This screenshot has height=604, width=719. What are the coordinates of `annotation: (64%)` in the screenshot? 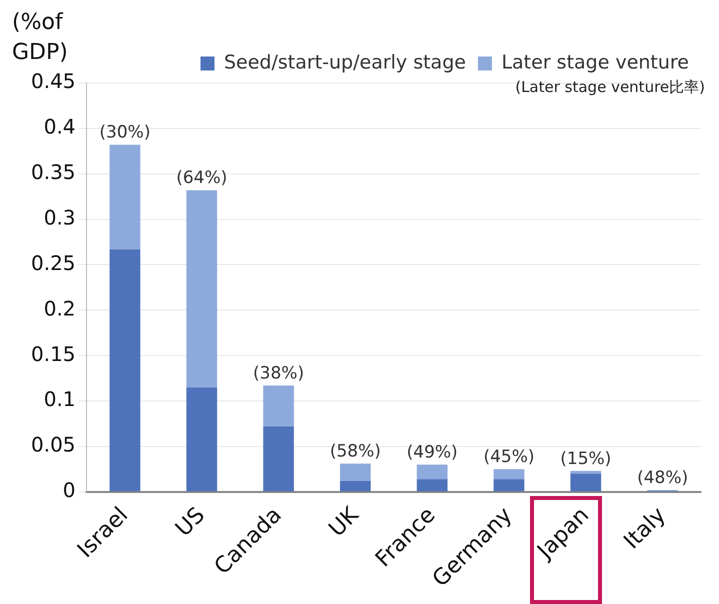 It's located at (202, 178).